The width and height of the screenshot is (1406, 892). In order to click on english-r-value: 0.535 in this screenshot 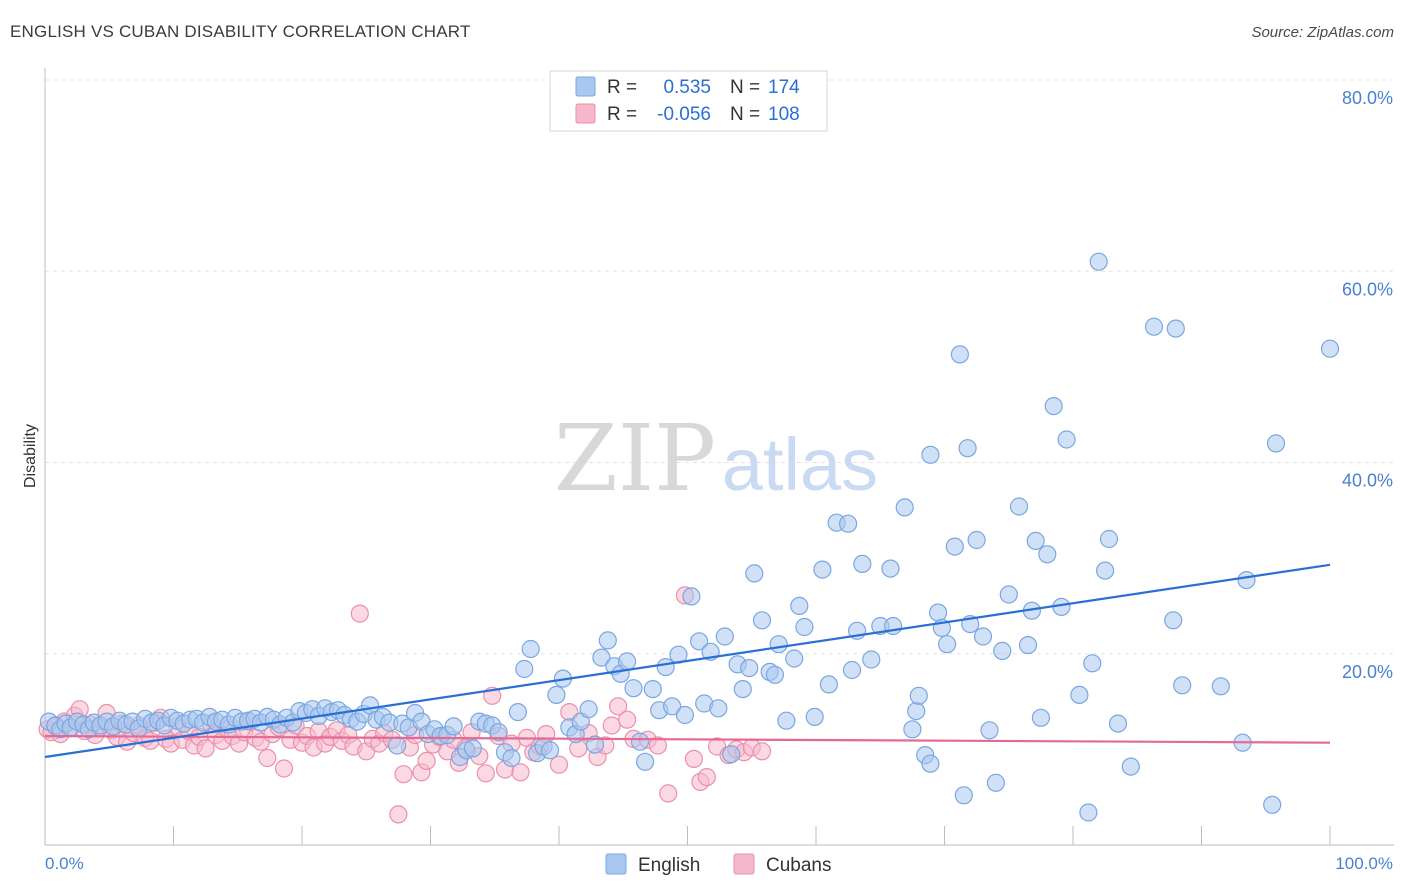, I will do `click(687, 87)`.